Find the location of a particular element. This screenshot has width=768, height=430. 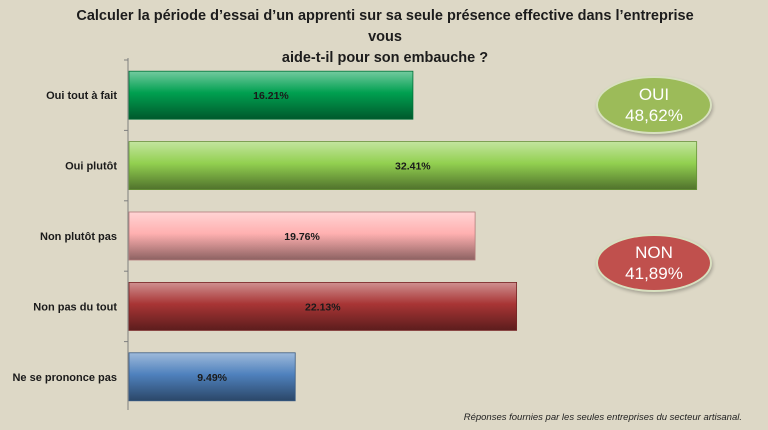

yes-total-bubble: OUI 48,62% is located at coordinates (654, 105).